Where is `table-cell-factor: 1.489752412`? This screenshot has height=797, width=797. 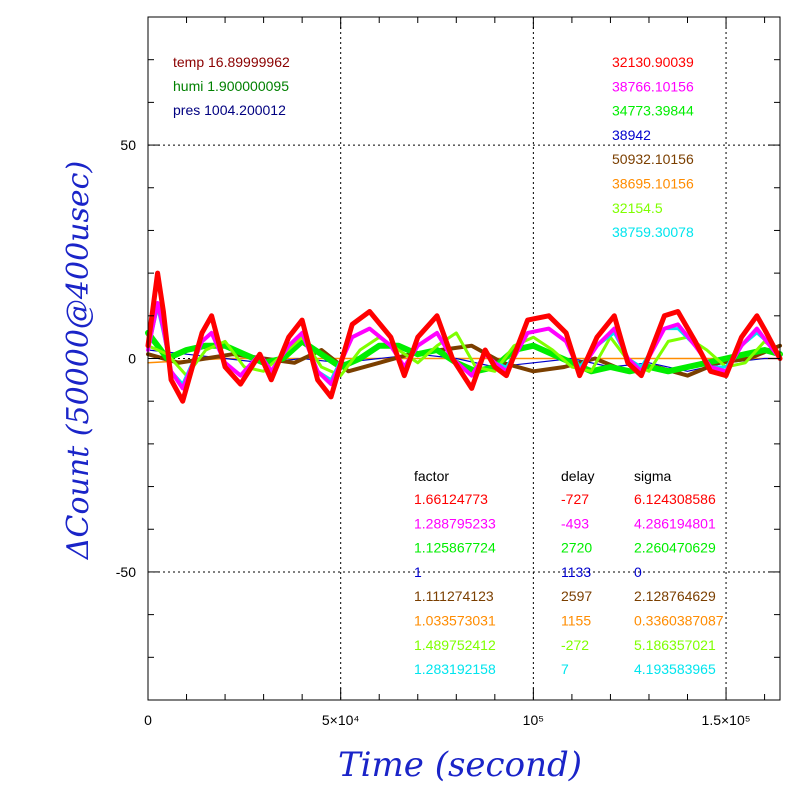 table-cell-factor: 1.489752412 is located at coordinates (455, 645).